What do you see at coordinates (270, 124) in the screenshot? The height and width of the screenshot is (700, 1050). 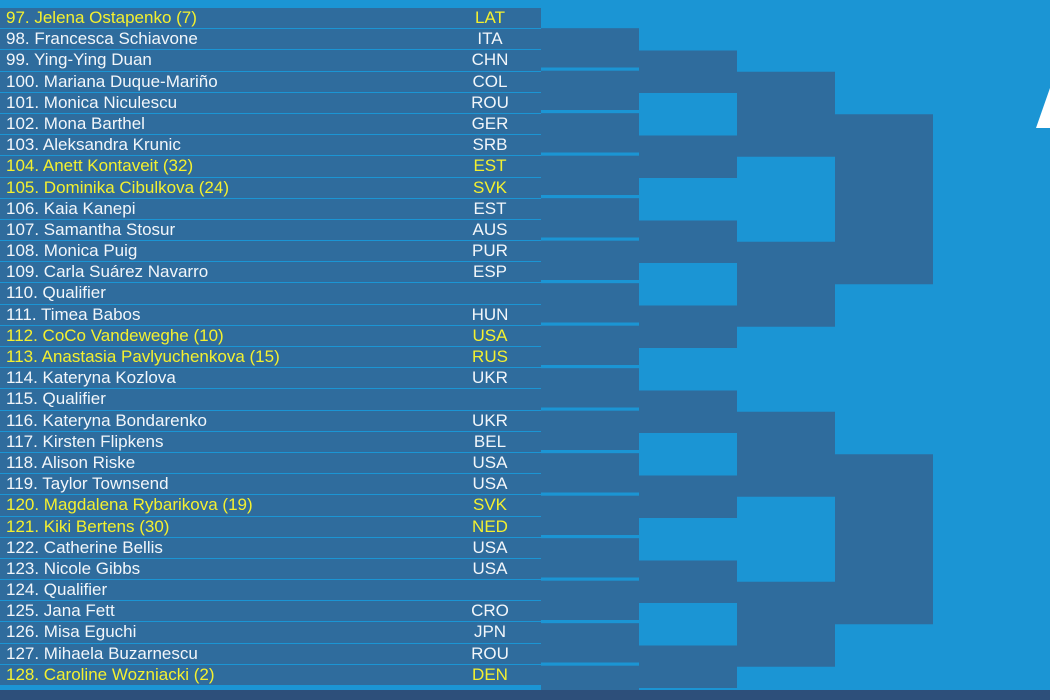 I see `player-row: 102. Mona Barthel GER` at bounding box center [270, 124].